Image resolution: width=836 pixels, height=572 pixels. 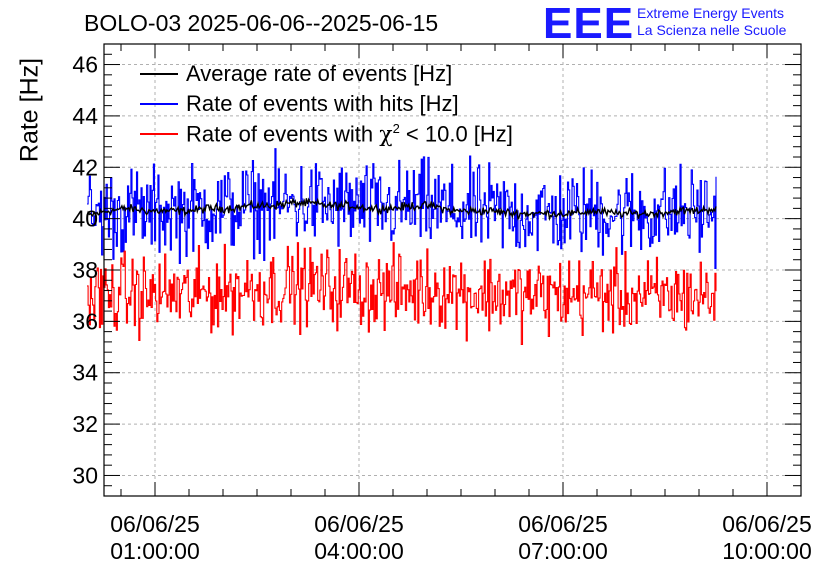 What do you see at coordinates (261, 23) in the screenshot?
I see `chart-title: BOLO-03 2025-06-06--2025-06-15` at bounding box center [261, 23].